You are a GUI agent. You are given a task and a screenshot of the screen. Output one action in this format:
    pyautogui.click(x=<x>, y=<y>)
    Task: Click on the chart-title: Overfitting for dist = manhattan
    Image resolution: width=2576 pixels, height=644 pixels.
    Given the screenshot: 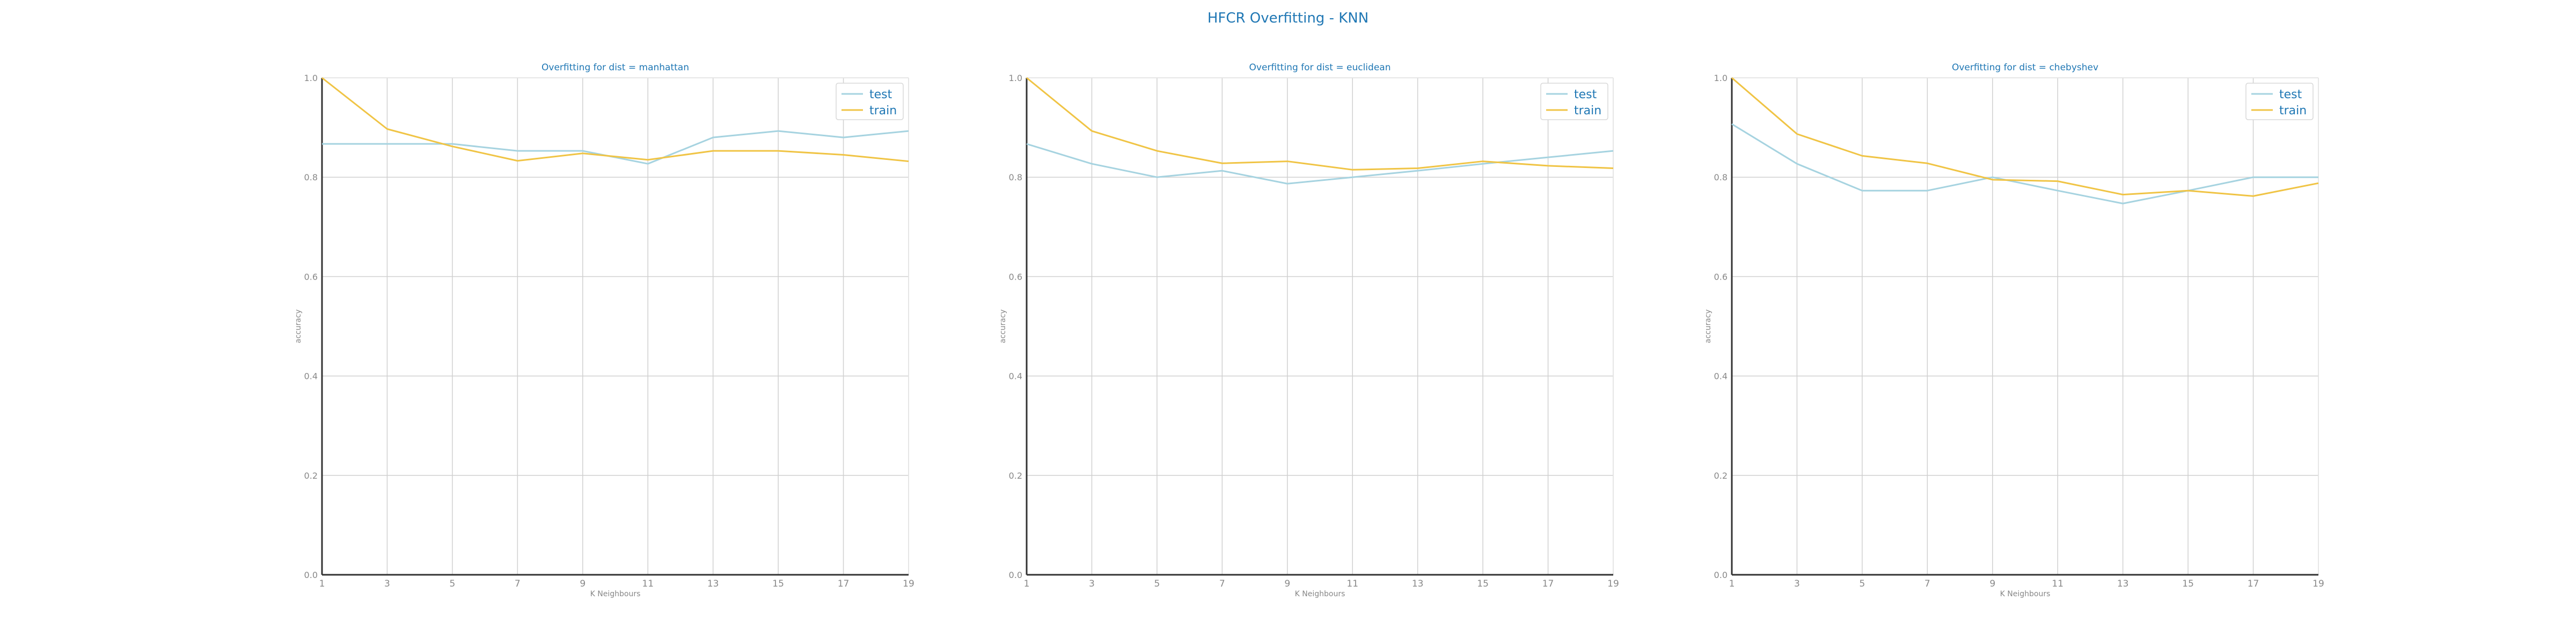 What is the action you would take?
    pyautogui.click(x=615, y=67)
    